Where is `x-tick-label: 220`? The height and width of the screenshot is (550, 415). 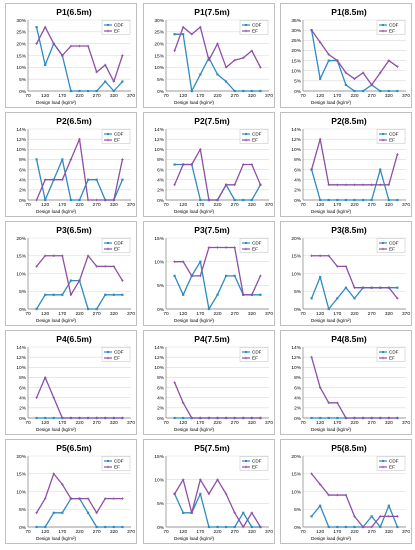 x-tick-label: 220 is located at coordinates (79, 532).